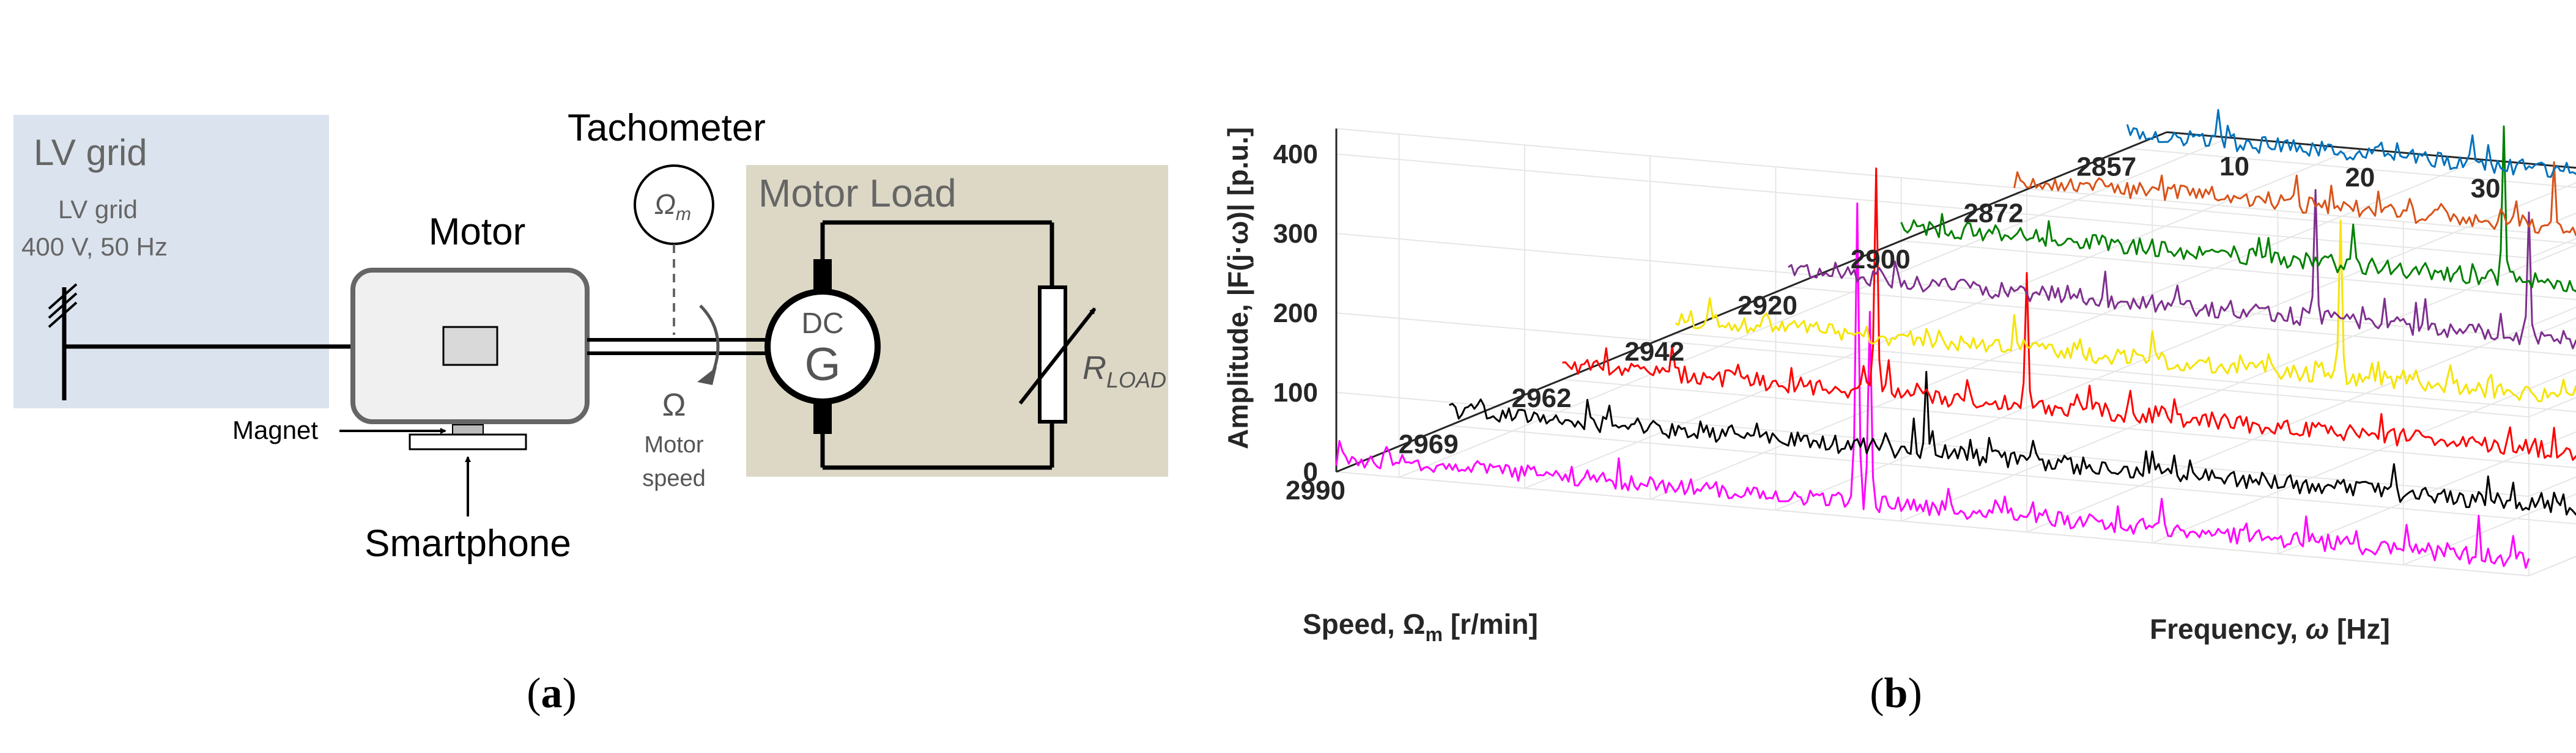 This screenshot has width=2576, height=753. Describe the element at coordinates (2234, 167) in the screenshot. I see `x-tick-label: 10` at that location.